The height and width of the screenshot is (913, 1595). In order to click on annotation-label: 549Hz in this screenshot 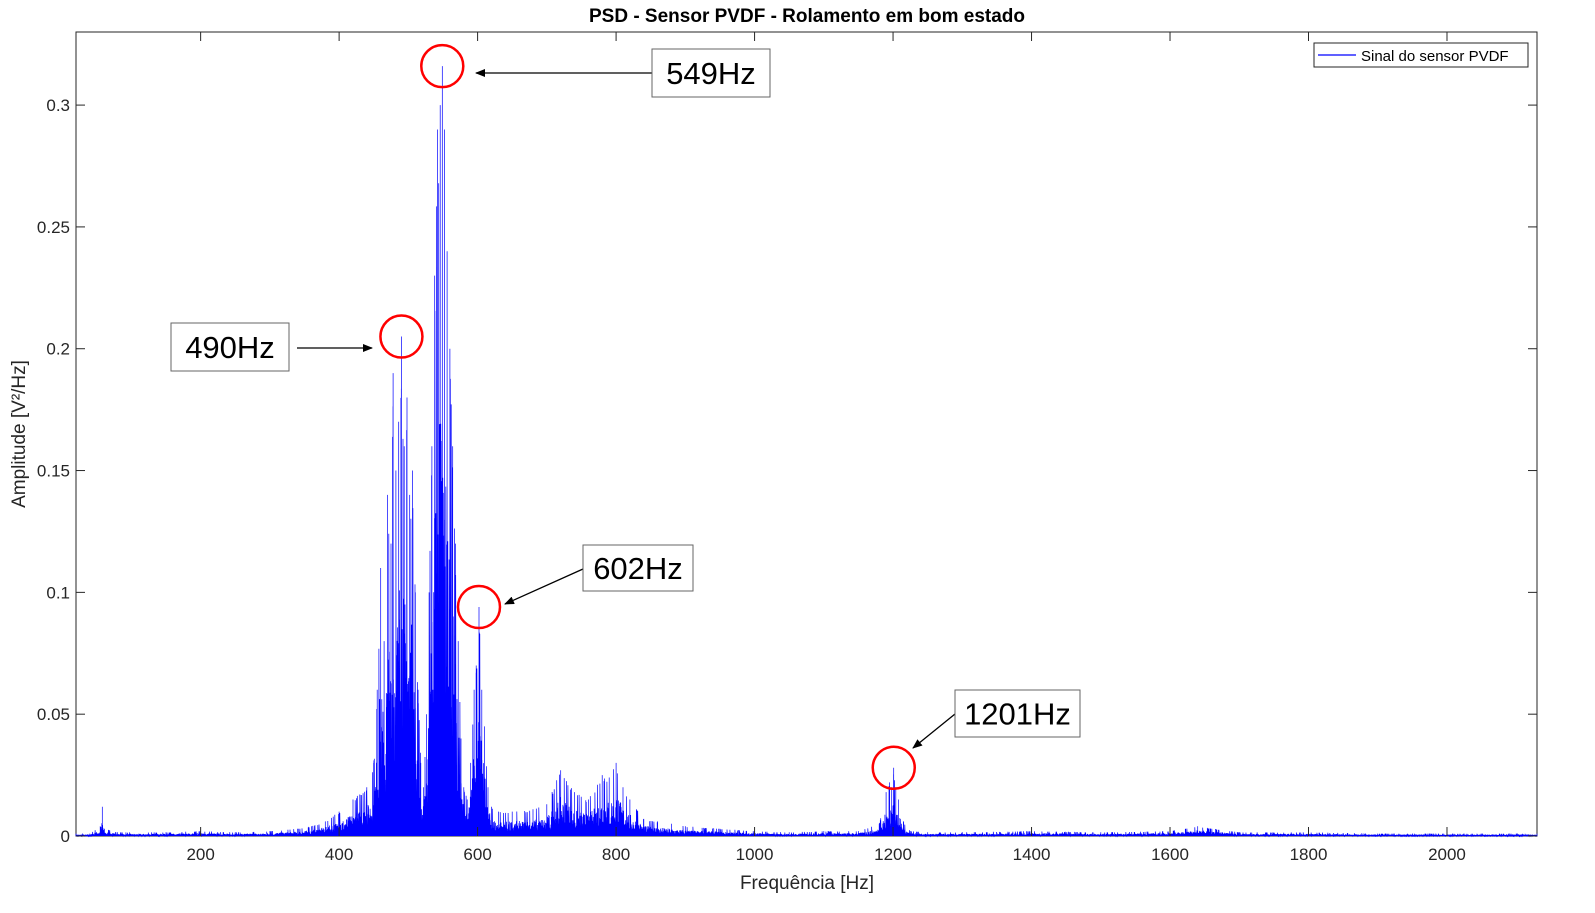, I will do `click(711, 73)`.